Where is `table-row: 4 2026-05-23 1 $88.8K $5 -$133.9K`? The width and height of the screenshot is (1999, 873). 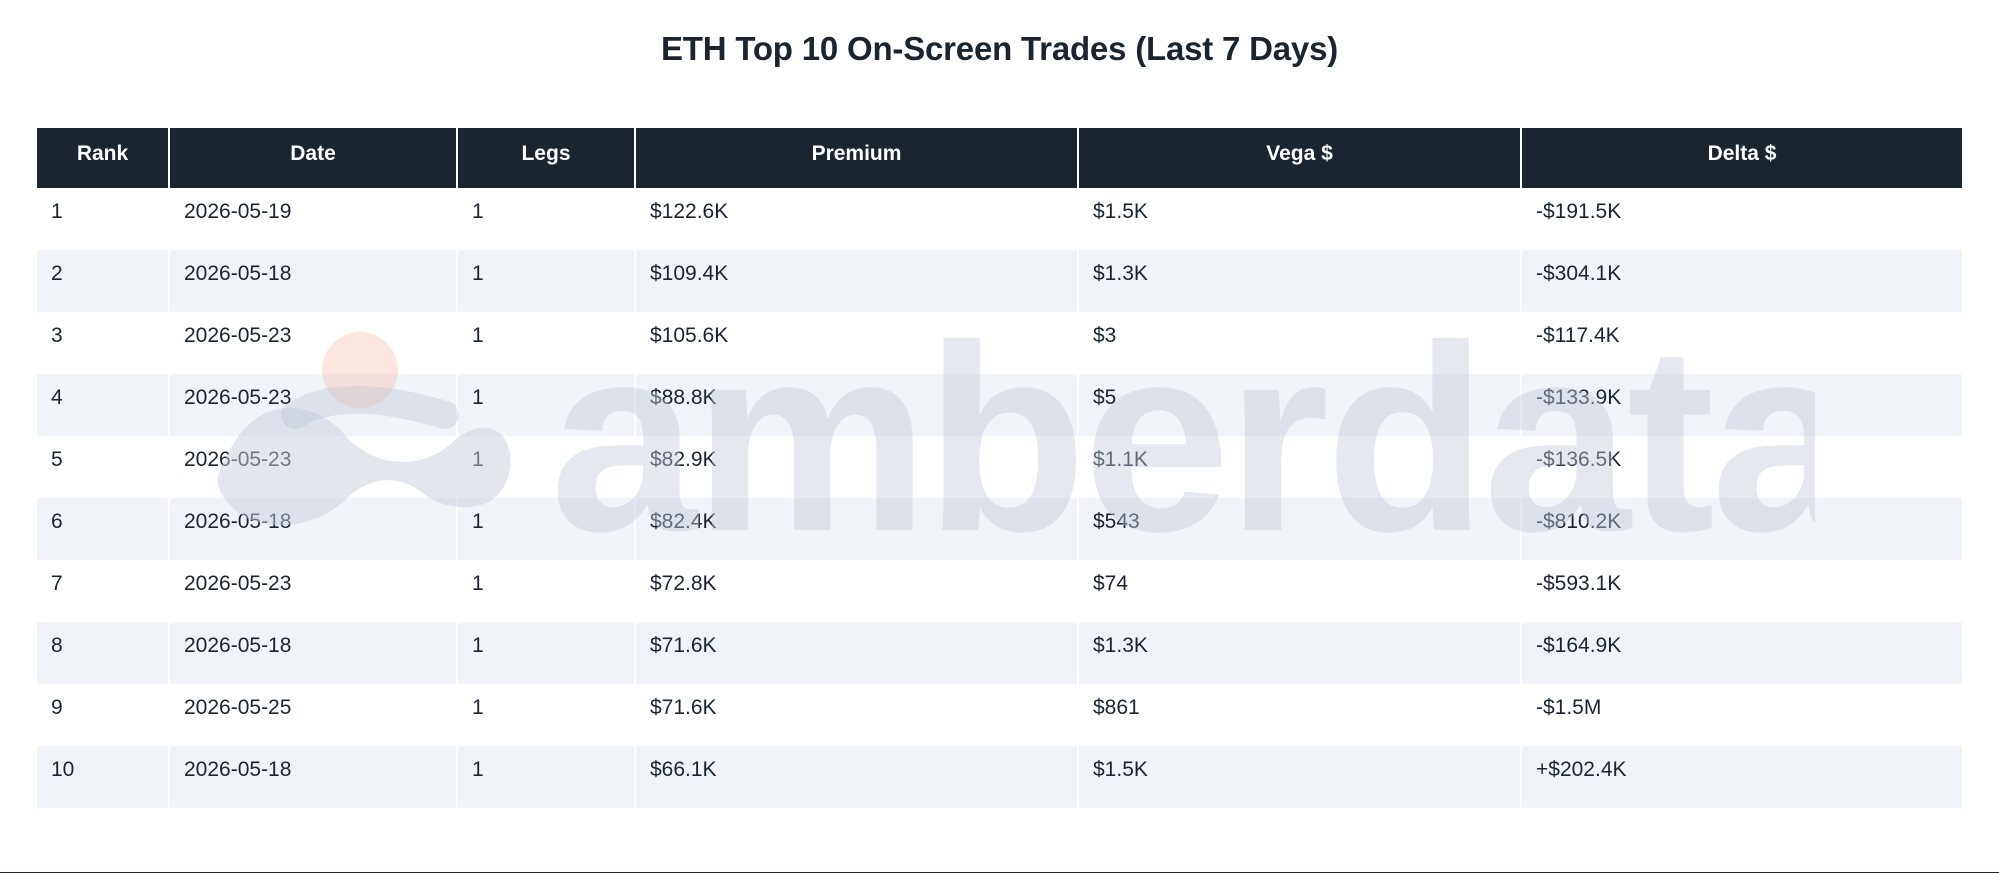 table-row: 4 2026-05-23 1 $88.8K $5 -$133.9K is located at coordinates (999, 405).